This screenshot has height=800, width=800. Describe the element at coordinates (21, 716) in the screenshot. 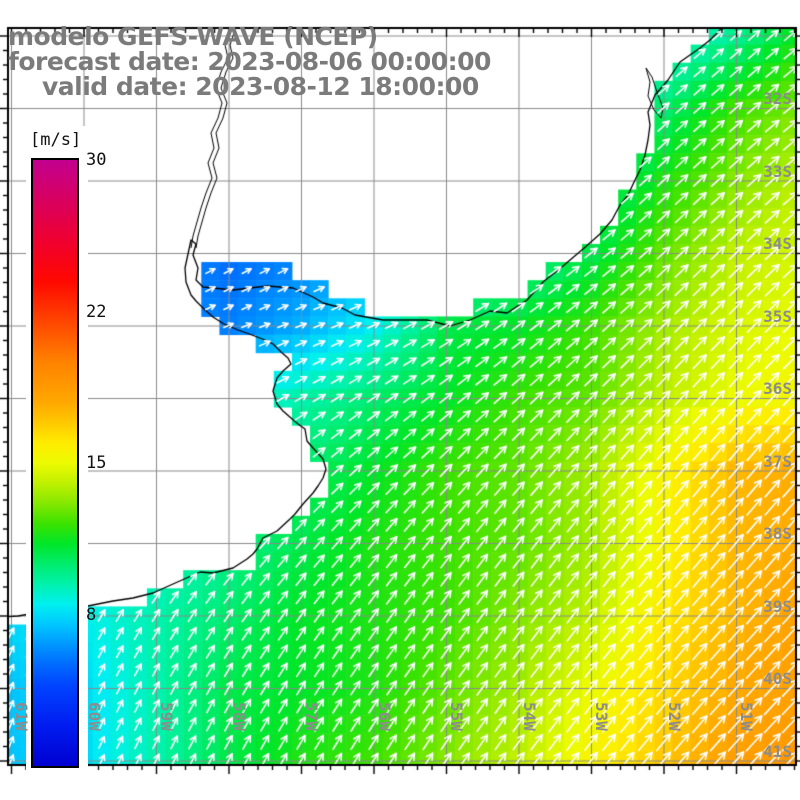

I see `lon-label-61W: 61W` at that location.